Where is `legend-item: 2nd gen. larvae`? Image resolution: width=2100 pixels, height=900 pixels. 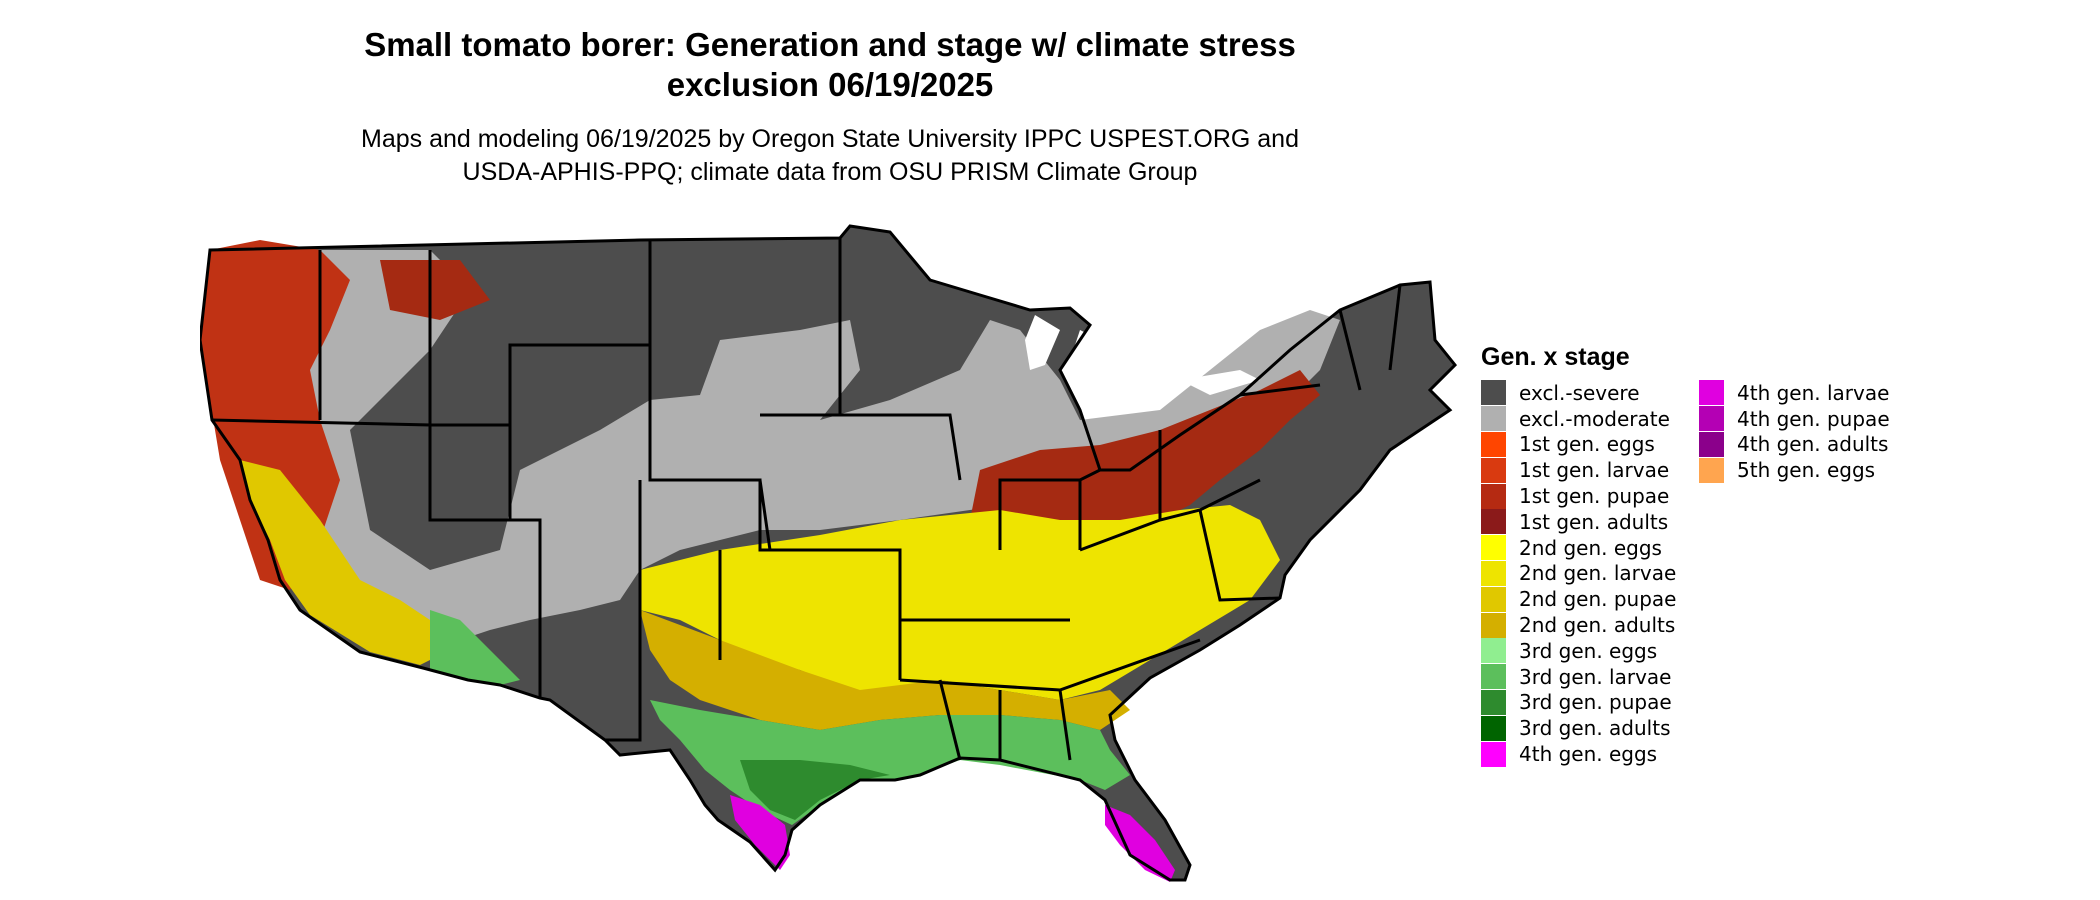
legend-item: 2nd gen. larvae is located at coordinates (1579, 573).